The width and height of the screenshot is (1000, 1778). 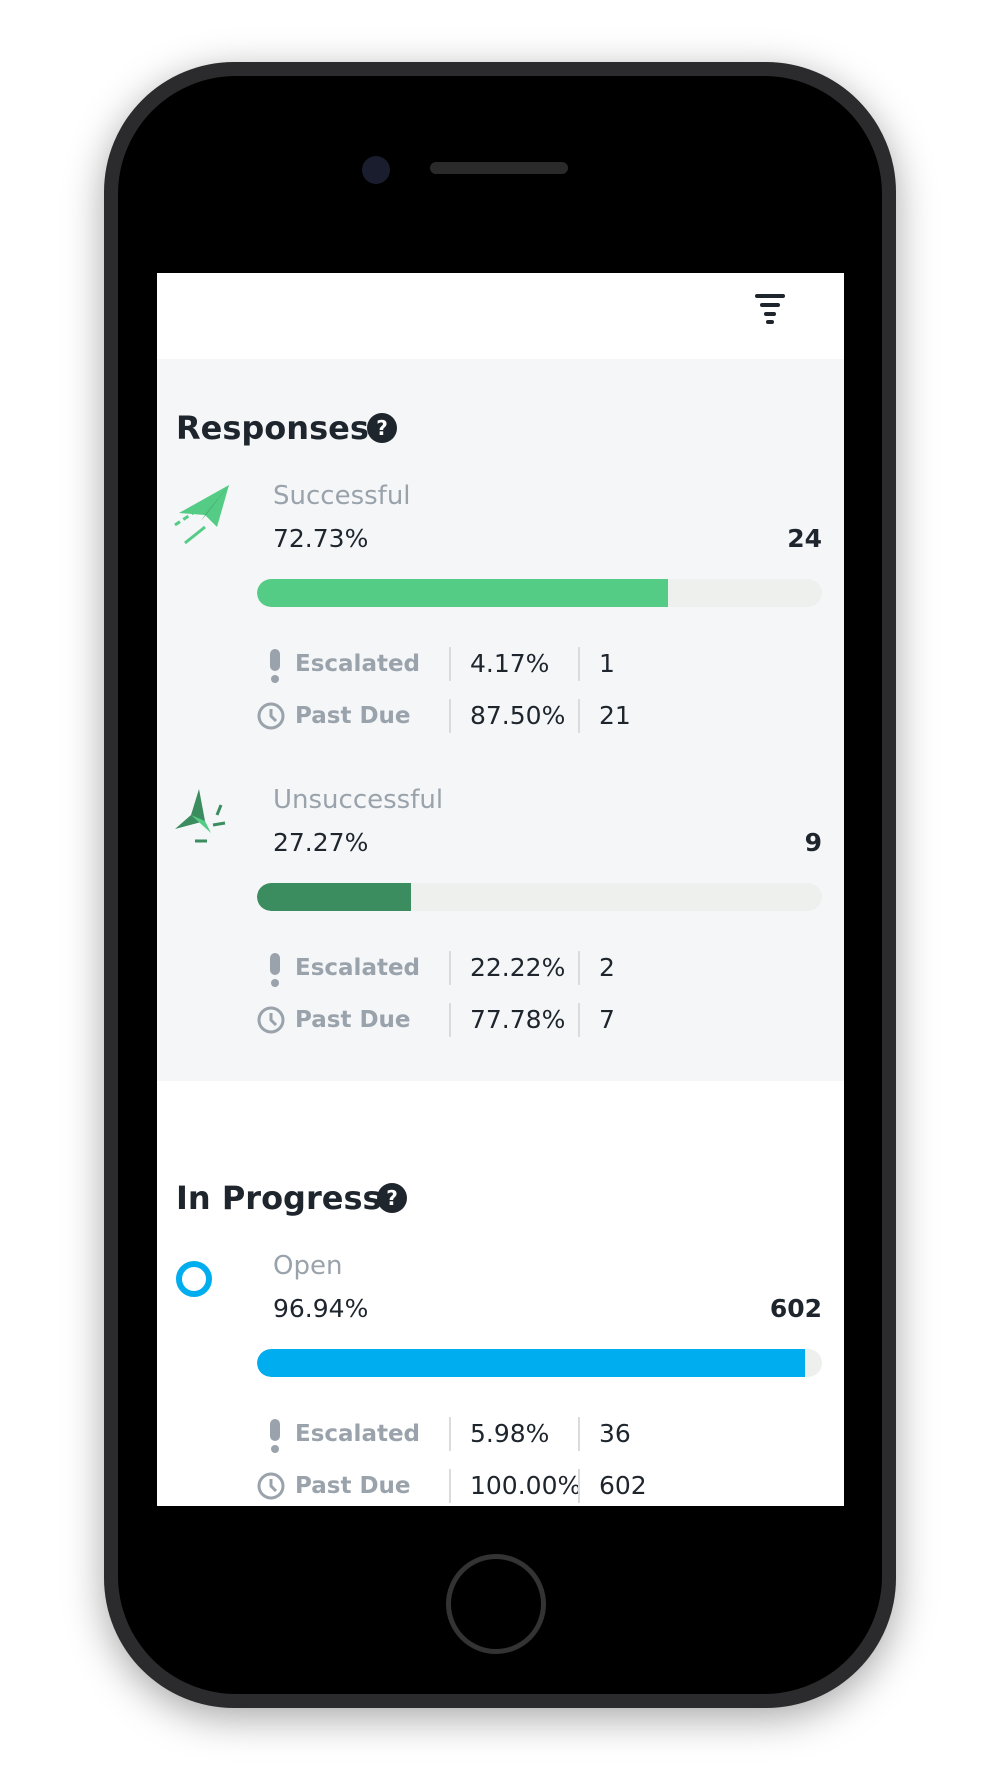 I want to click on item-percent: 72.73%, so click(x=321, y=538).